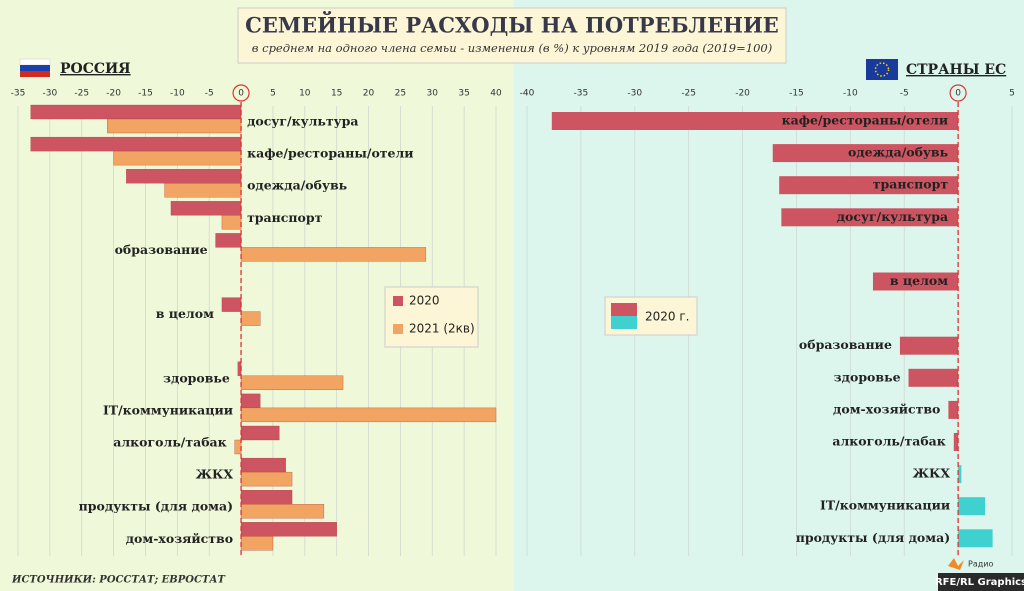 The width and height of the screenshot is (1024, 591). Describe the element at coordinates (305, 94) in the screenshot. I see `x-tick-label: 10` at that location.